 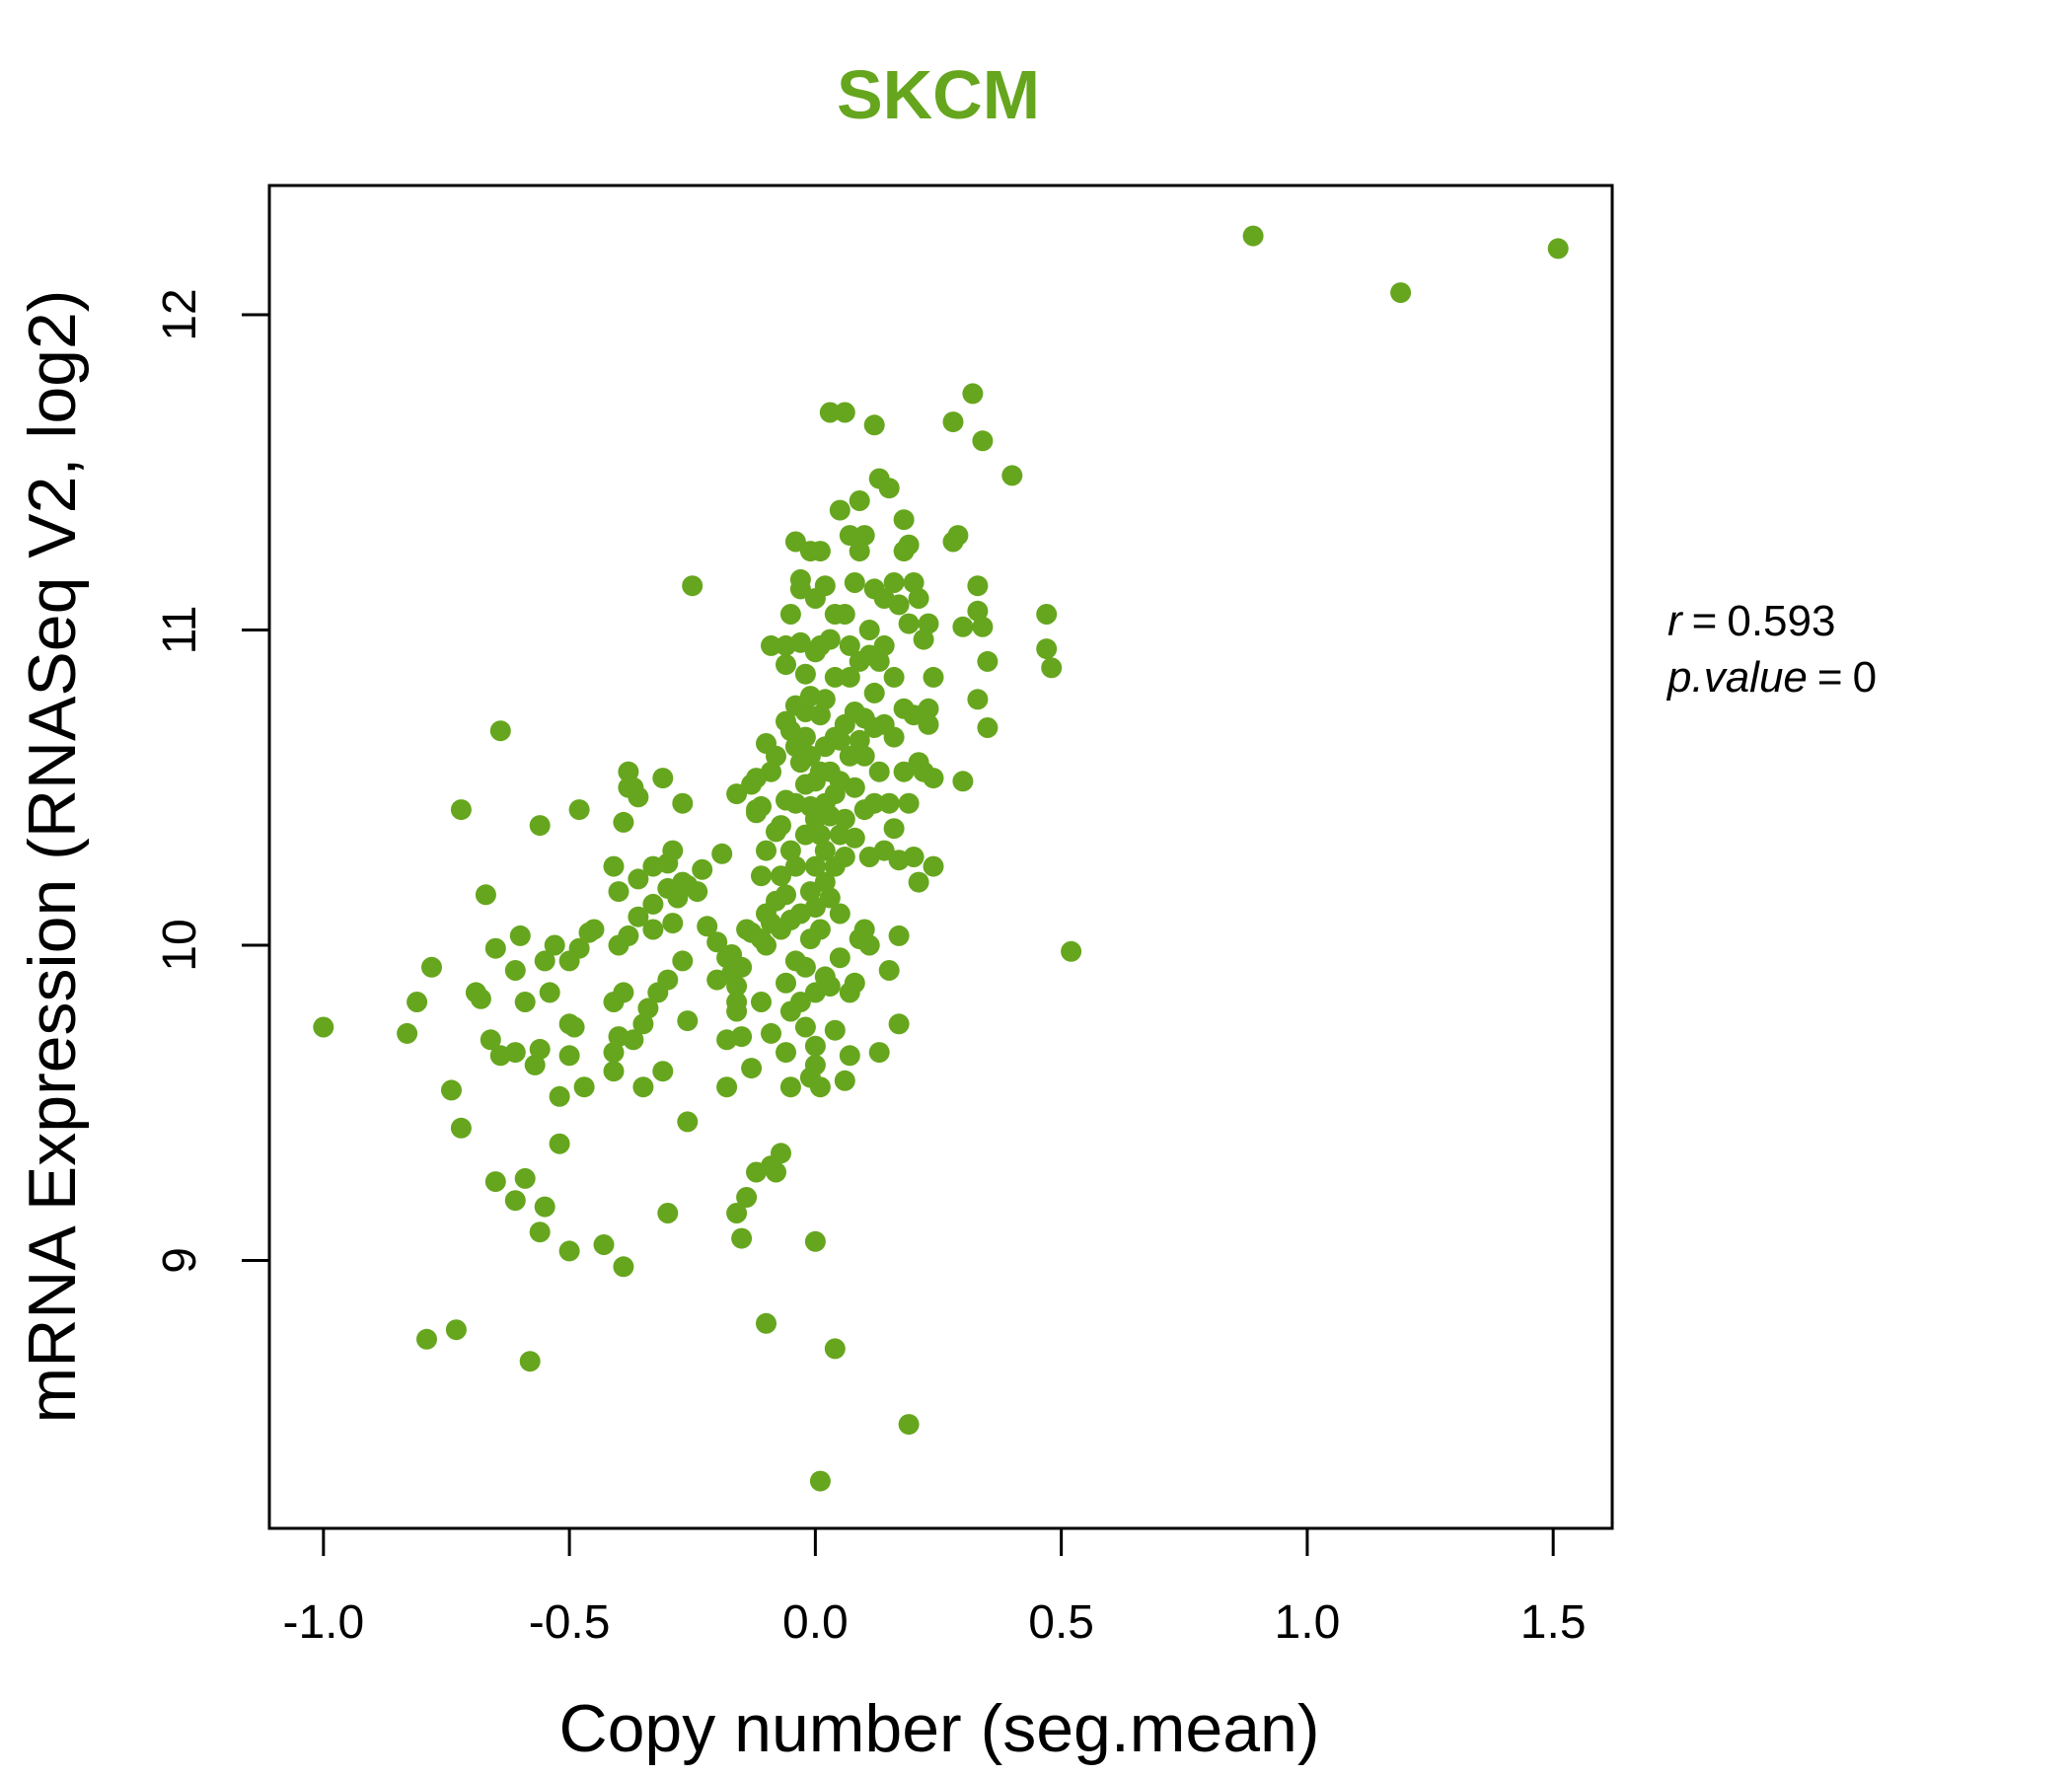 I want to click on y-tick-label: 12, so click(x=180, y=314).